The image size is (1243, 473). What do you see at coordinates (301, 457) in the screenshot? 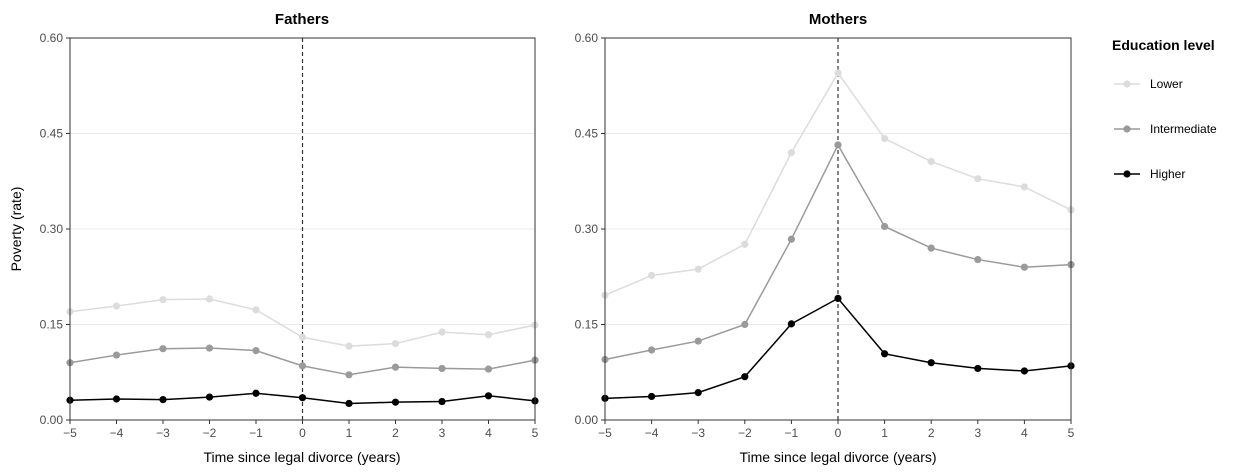
I see `x-axis-title-fathers: Time since legal divorce (years)` at bounding box center [301, 457].